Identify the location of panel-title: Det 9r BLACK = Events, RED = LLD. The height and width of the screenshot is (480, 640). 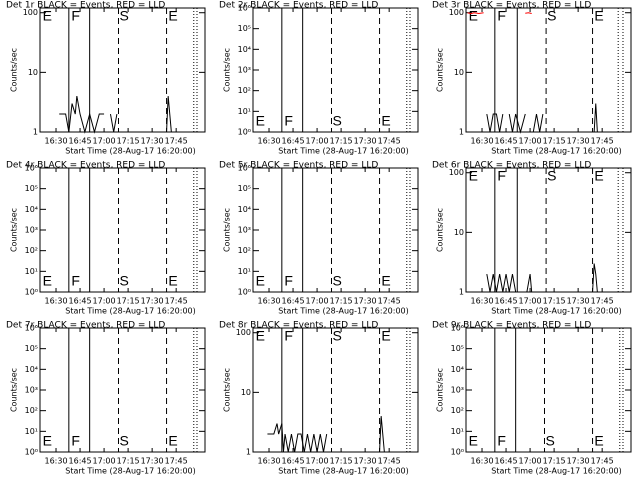
(511, 326).